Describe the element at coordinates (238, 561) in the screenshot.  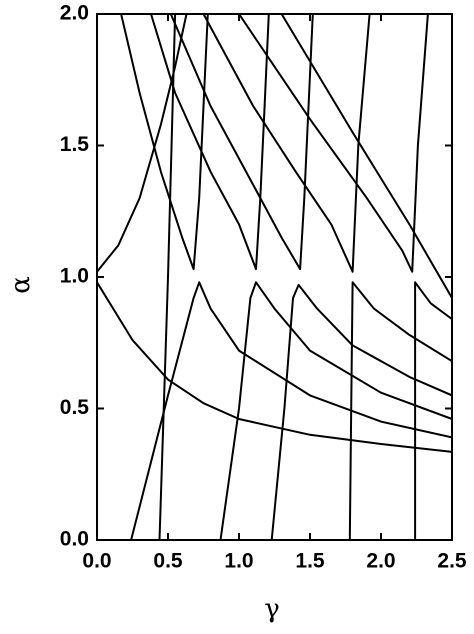
I see `x-tick-label: 1.0` at that location.